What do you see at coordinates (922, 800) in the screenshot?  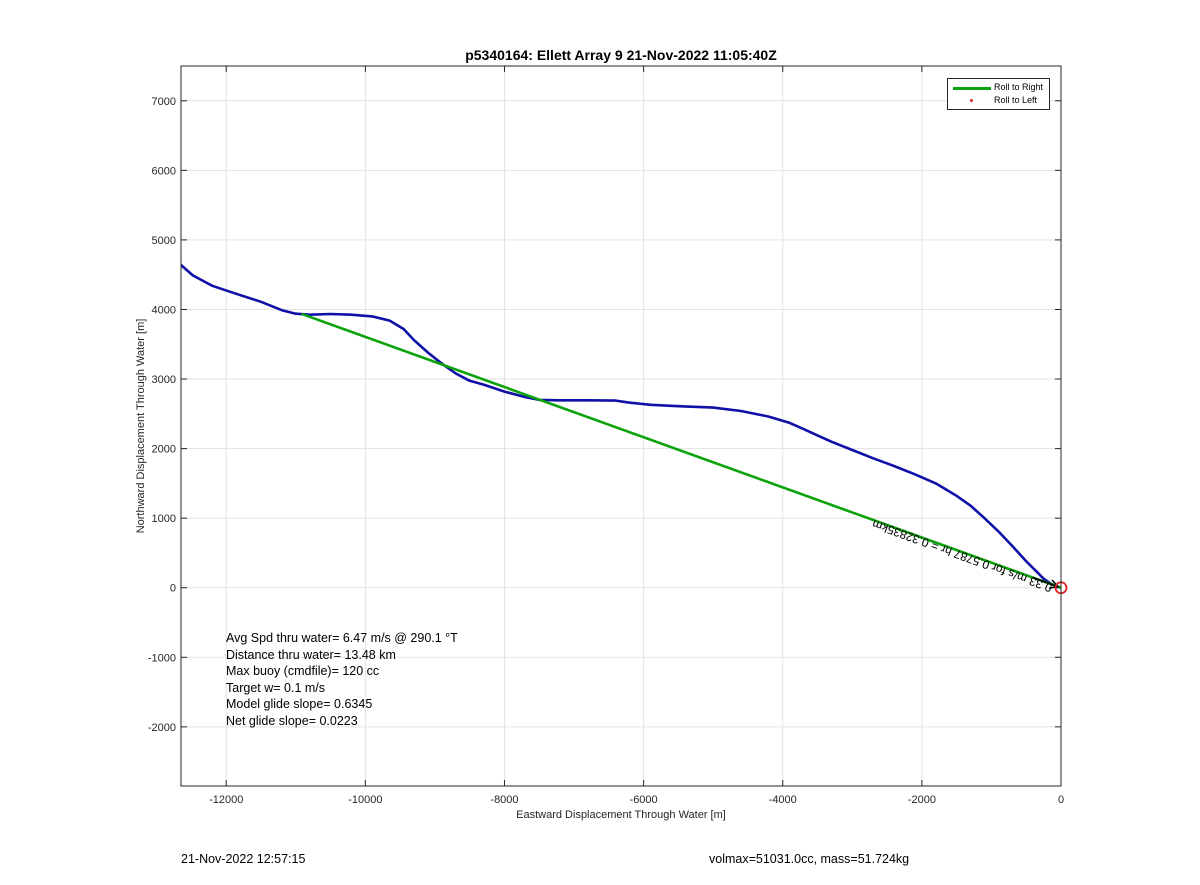 I see `x-tick-label: -2000` at bounding box center [922, 800].